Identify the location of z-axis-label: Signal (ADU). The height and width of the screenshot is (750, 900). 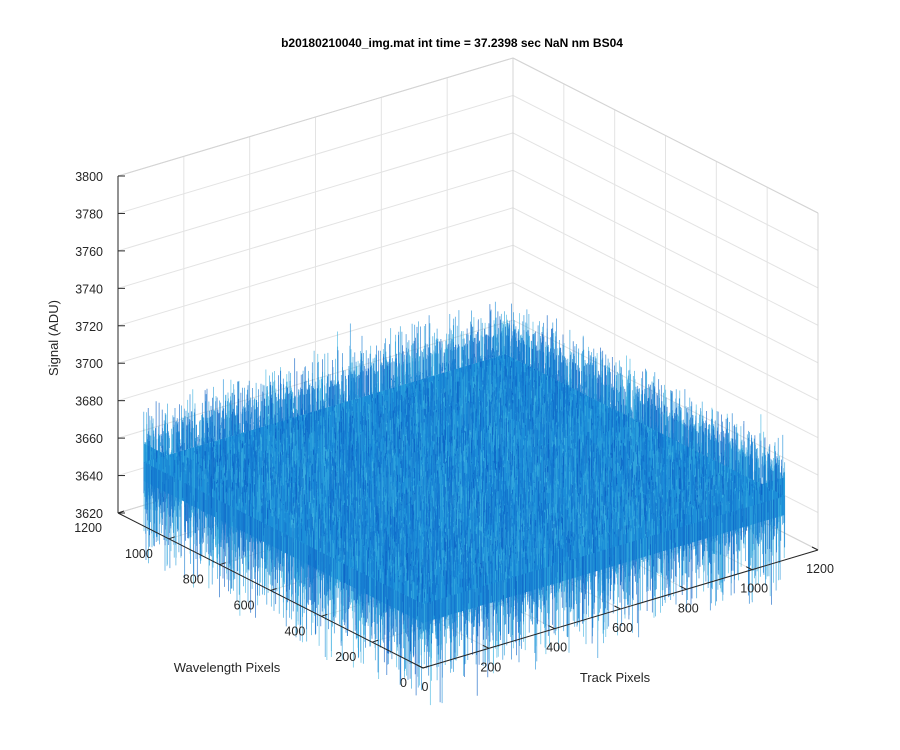
(53, 338).